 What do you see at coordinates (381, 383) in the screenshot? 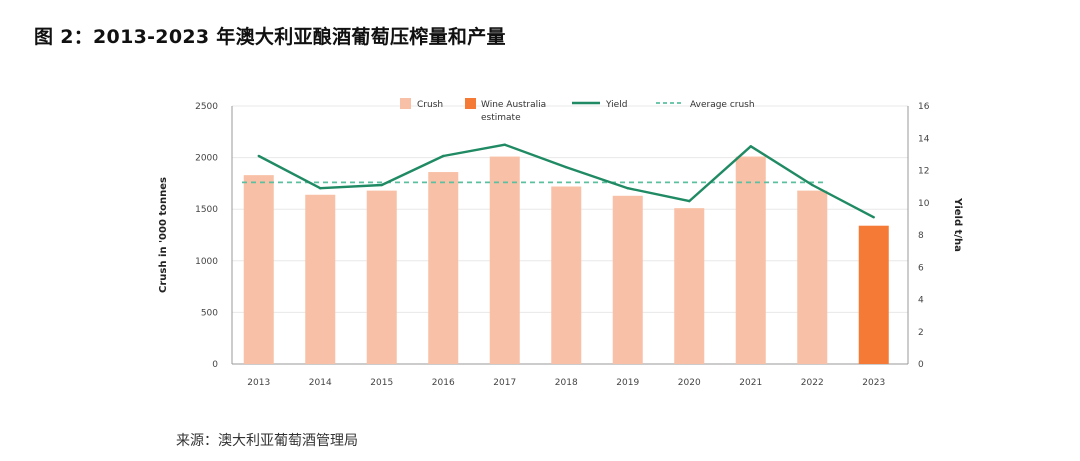
I see `x-tick-label: 2015` at bounding box center [381, 383].